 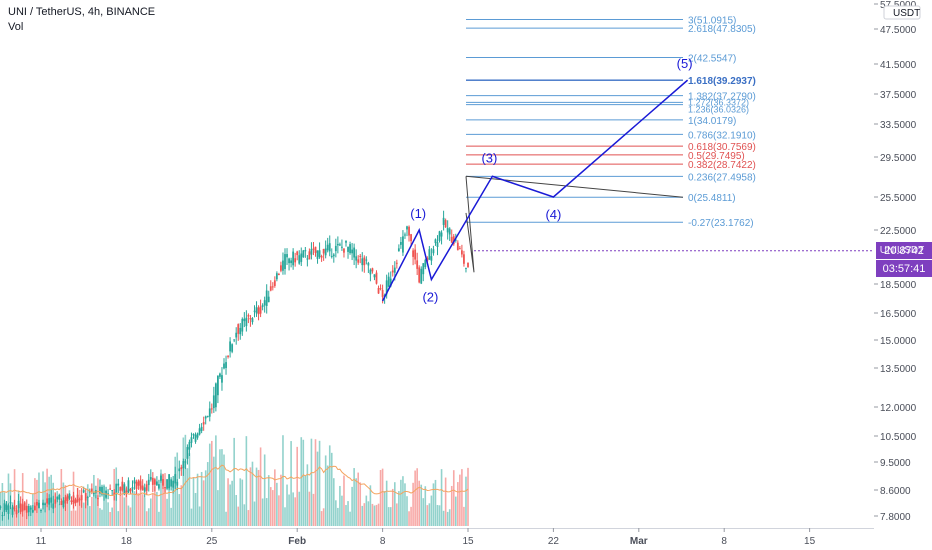 What do you see at coordinates (41, 541) in the screenshot?
I see `time-tick-label: 11` at bounding box center [41, 541].